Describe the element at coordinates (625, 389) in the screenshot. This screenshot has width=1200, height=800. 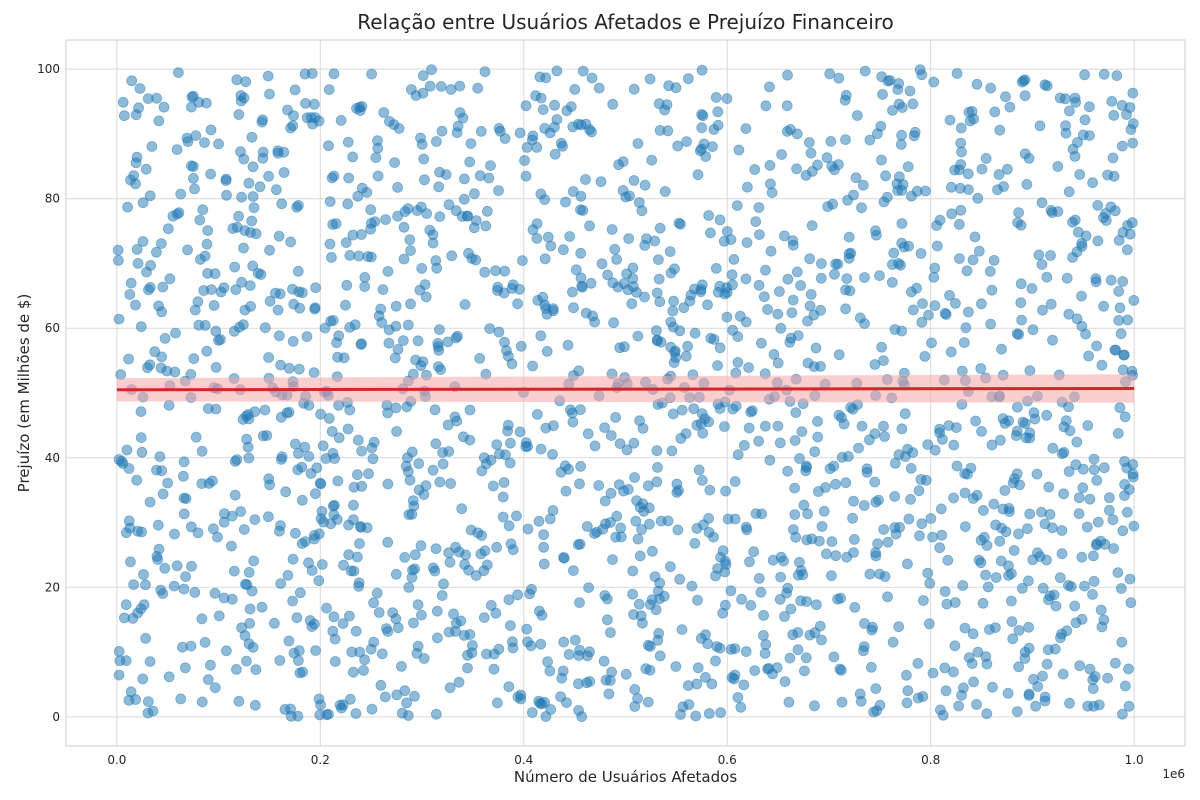
I see `regression-line` at that location.